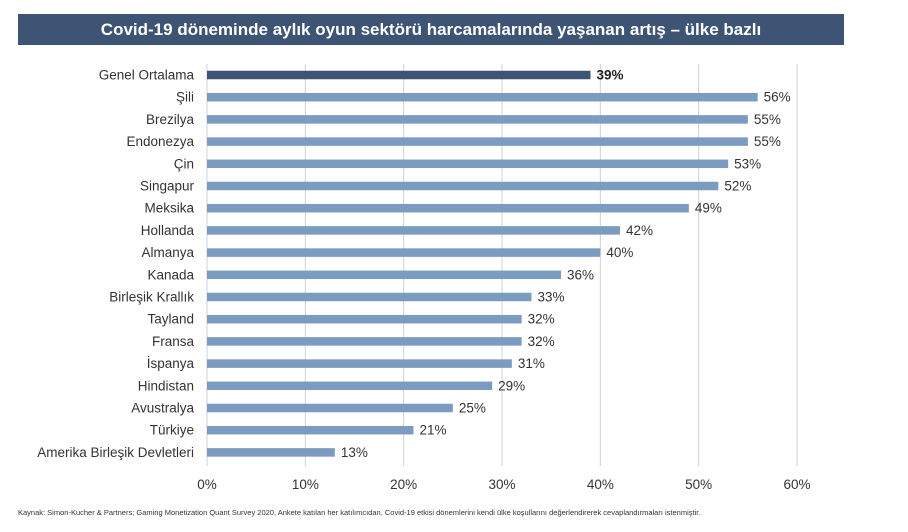  Describe the element at coordinates (610, 75) in the screenshot. I see `data-label: 39%` at that location.